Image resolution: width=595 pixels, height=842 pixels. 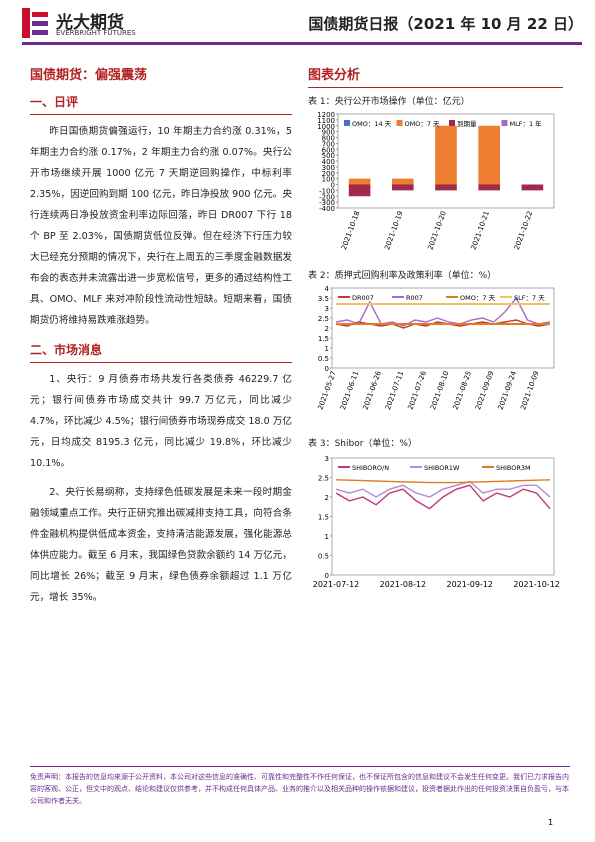 What do you see at coordinates (372, 389) in the screenshot?
I see `x-tick-label: 2021-06-26` at bounding box center [372, 389].